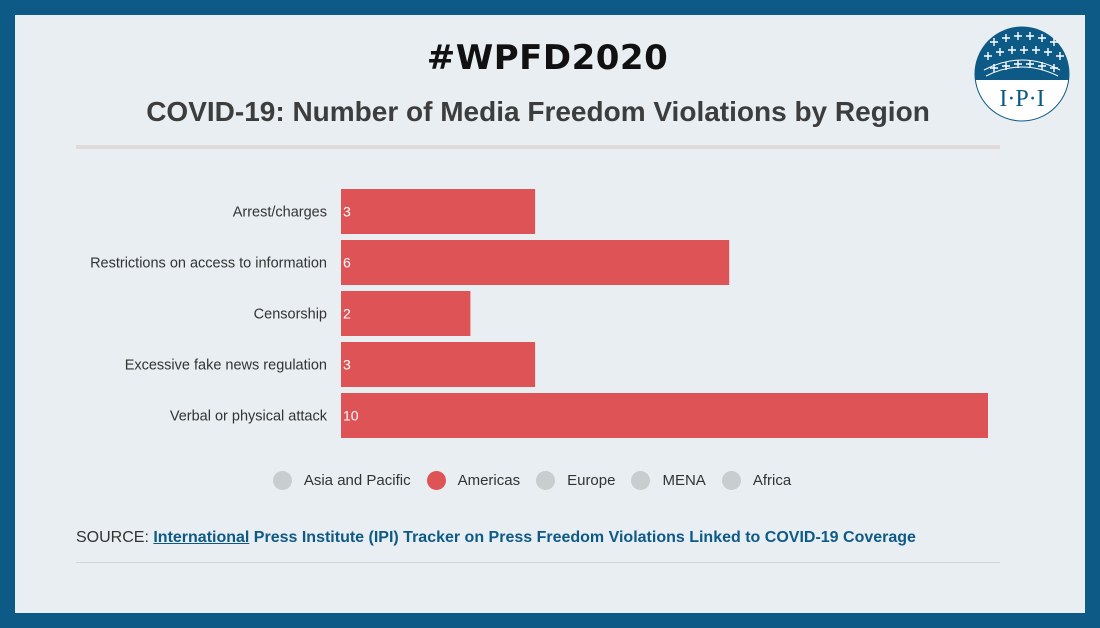 The width and height of the screenshot is (1100, 628). What do you see at coordinates (347, 263) in the screenshot?
I see `bar-value-label: 6` at bounding box center [347, 263].